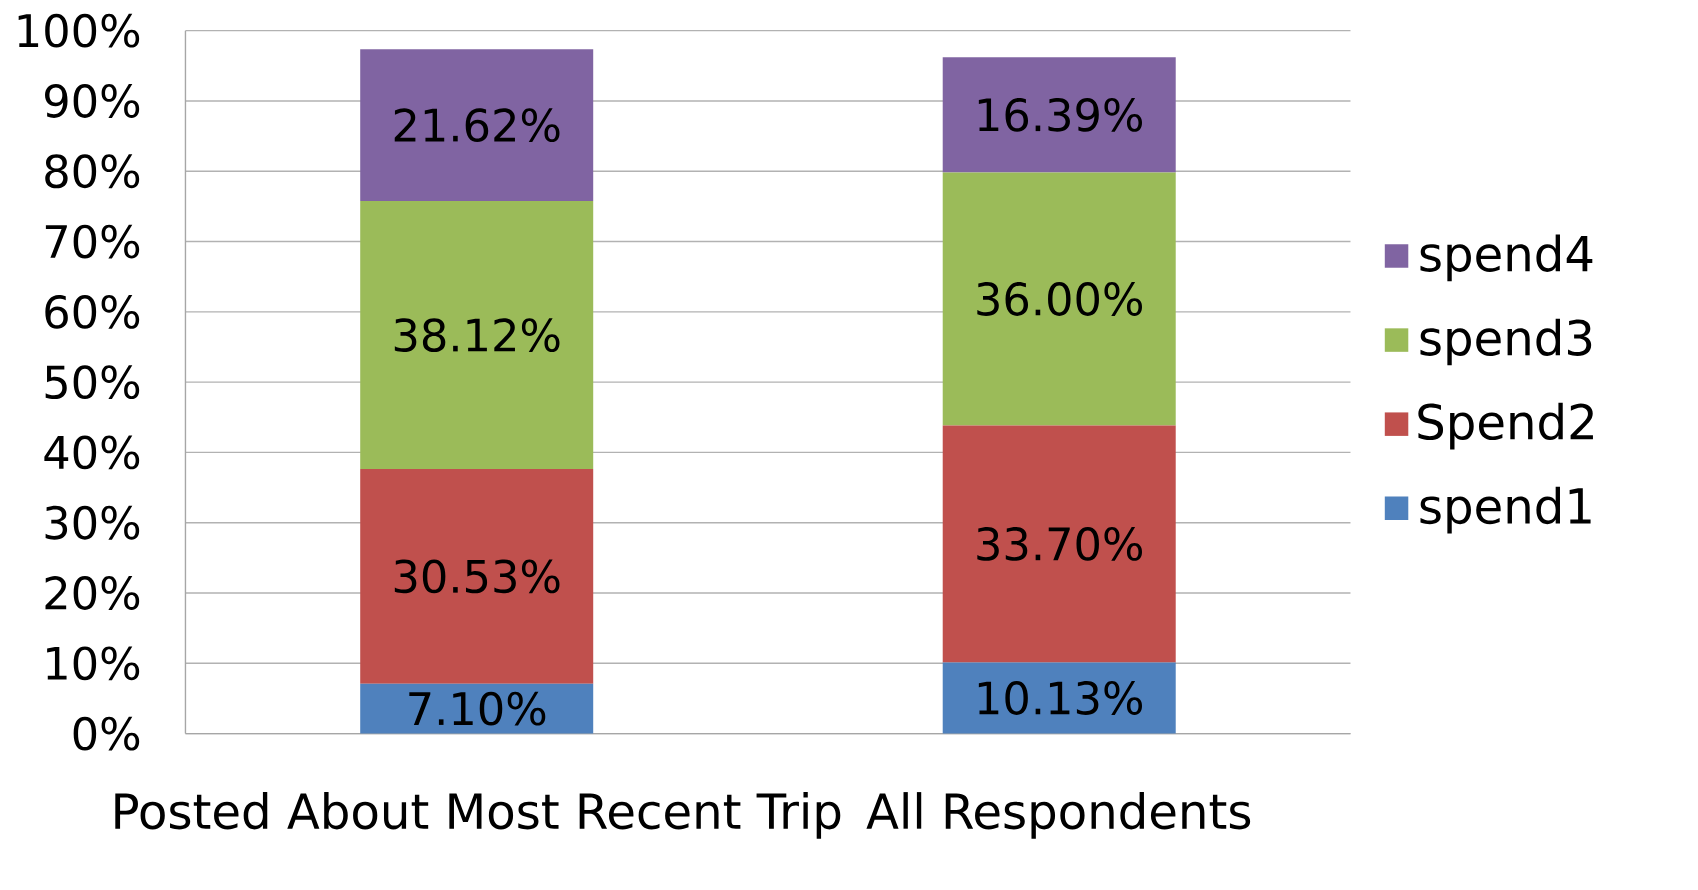 The image size is (1698, 890). Describe the element at coordinates (1058, 815) in the screenshot. I see `x-tick-label: All Respondents` at that location.